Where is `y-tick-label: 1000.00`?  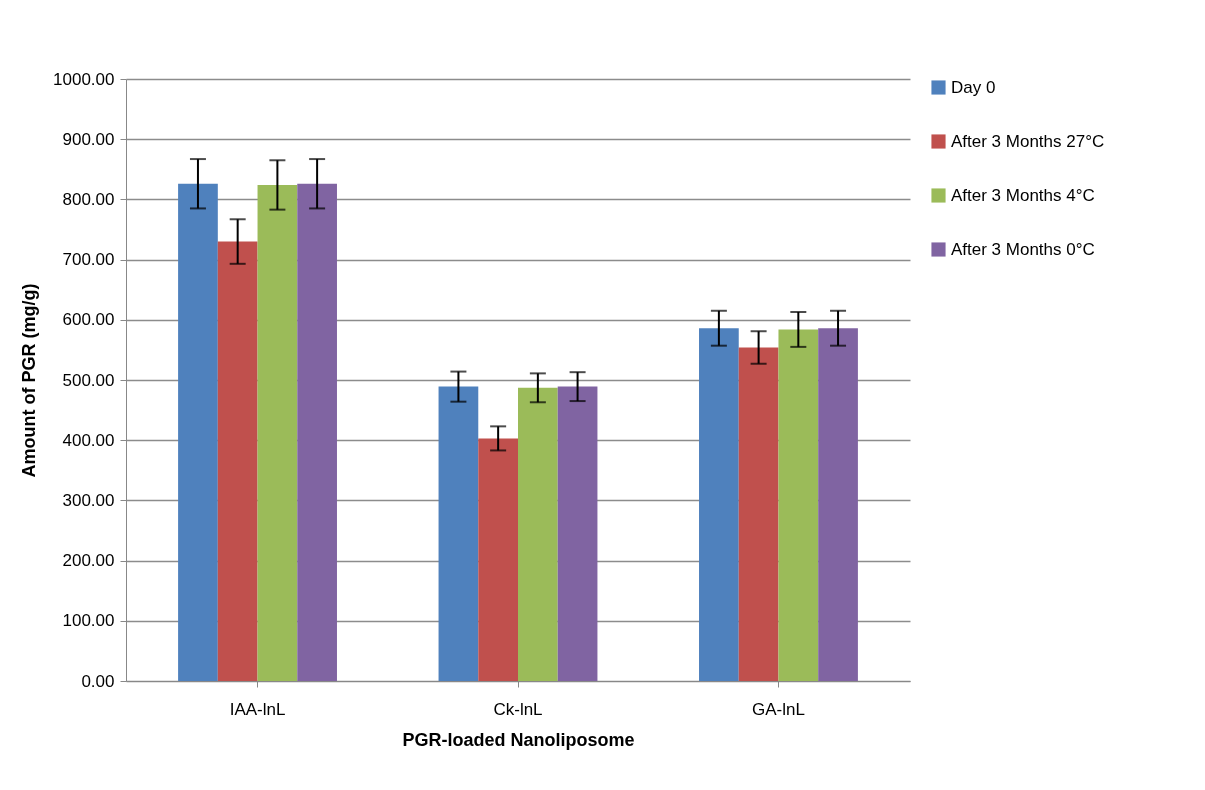
y-tick-label: 1000.00 is located at coordinates (84, 79).